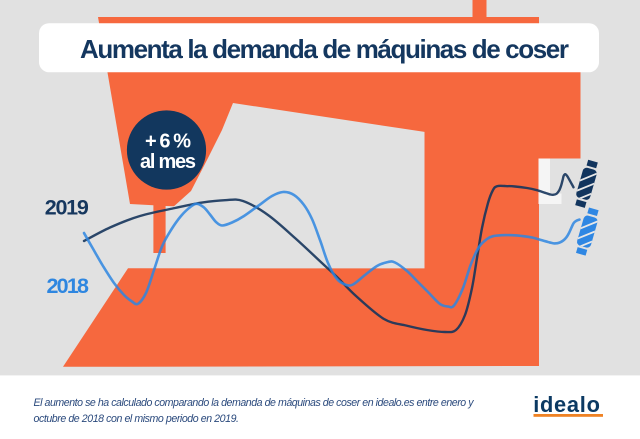 The height and width of the screenshot is (439, 640). What do you see at coordinates (68, 286) in the screenshot?
I see `svg-text: 2018` at bounding box center [68, 286].